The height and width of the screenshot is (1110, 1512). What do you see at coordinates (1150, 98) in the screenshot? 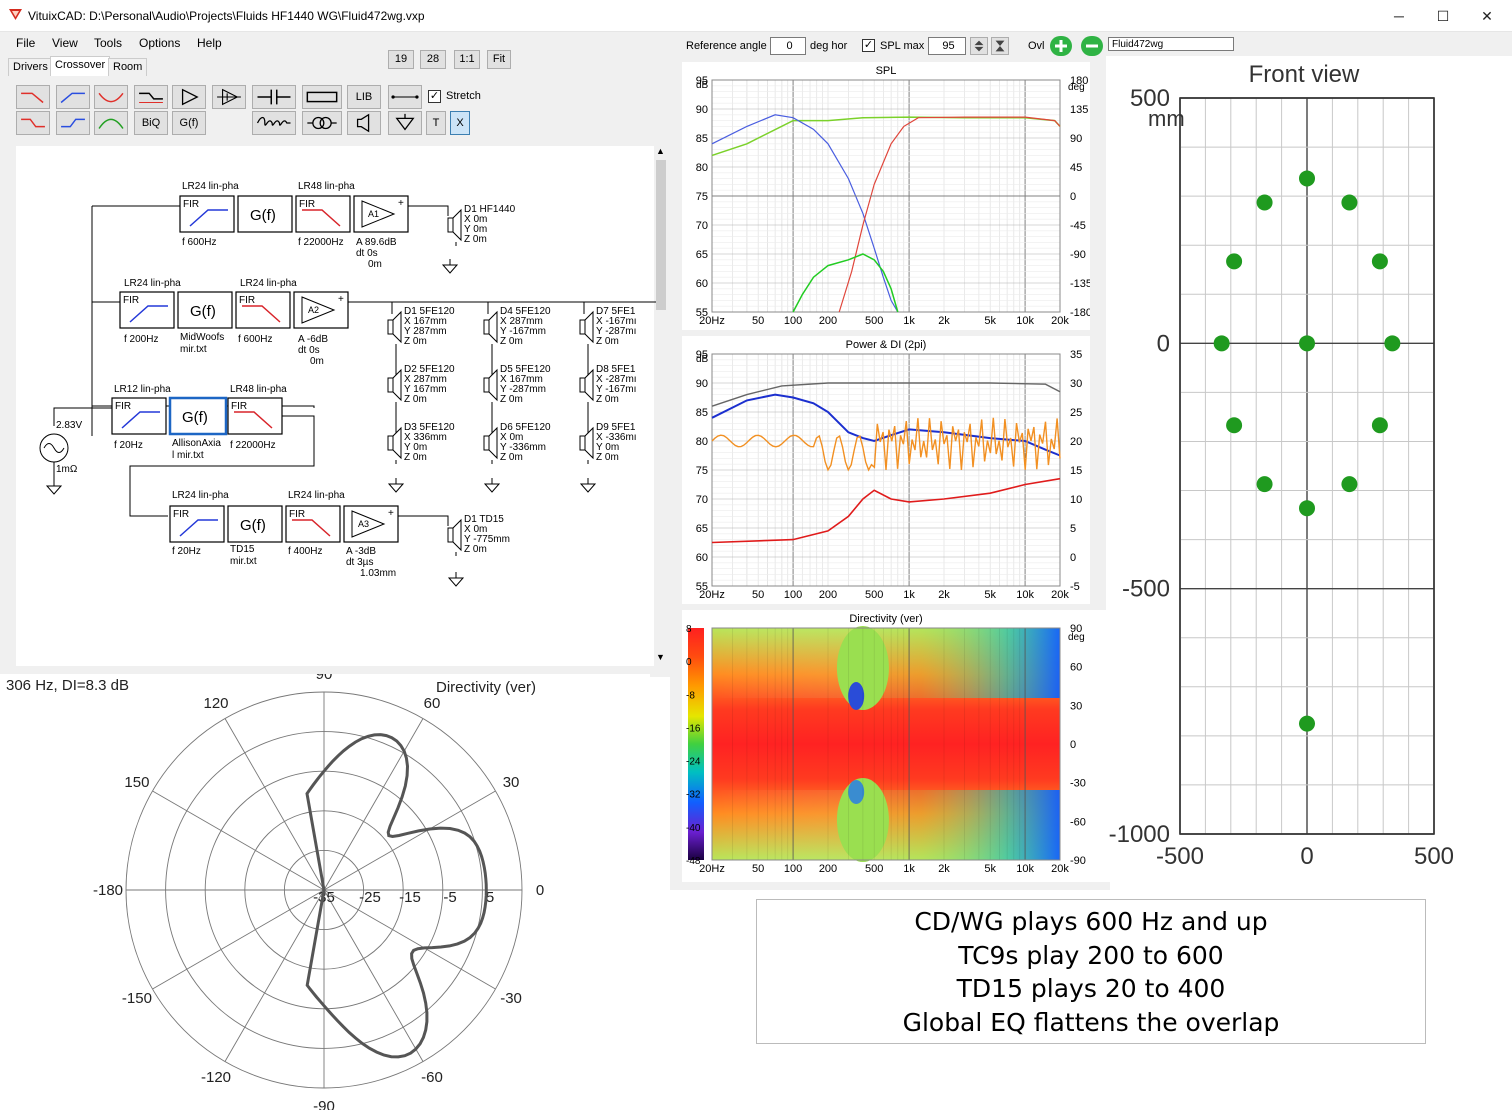
I see `y-tick-label: 500` at bounding box center [1150, 98].